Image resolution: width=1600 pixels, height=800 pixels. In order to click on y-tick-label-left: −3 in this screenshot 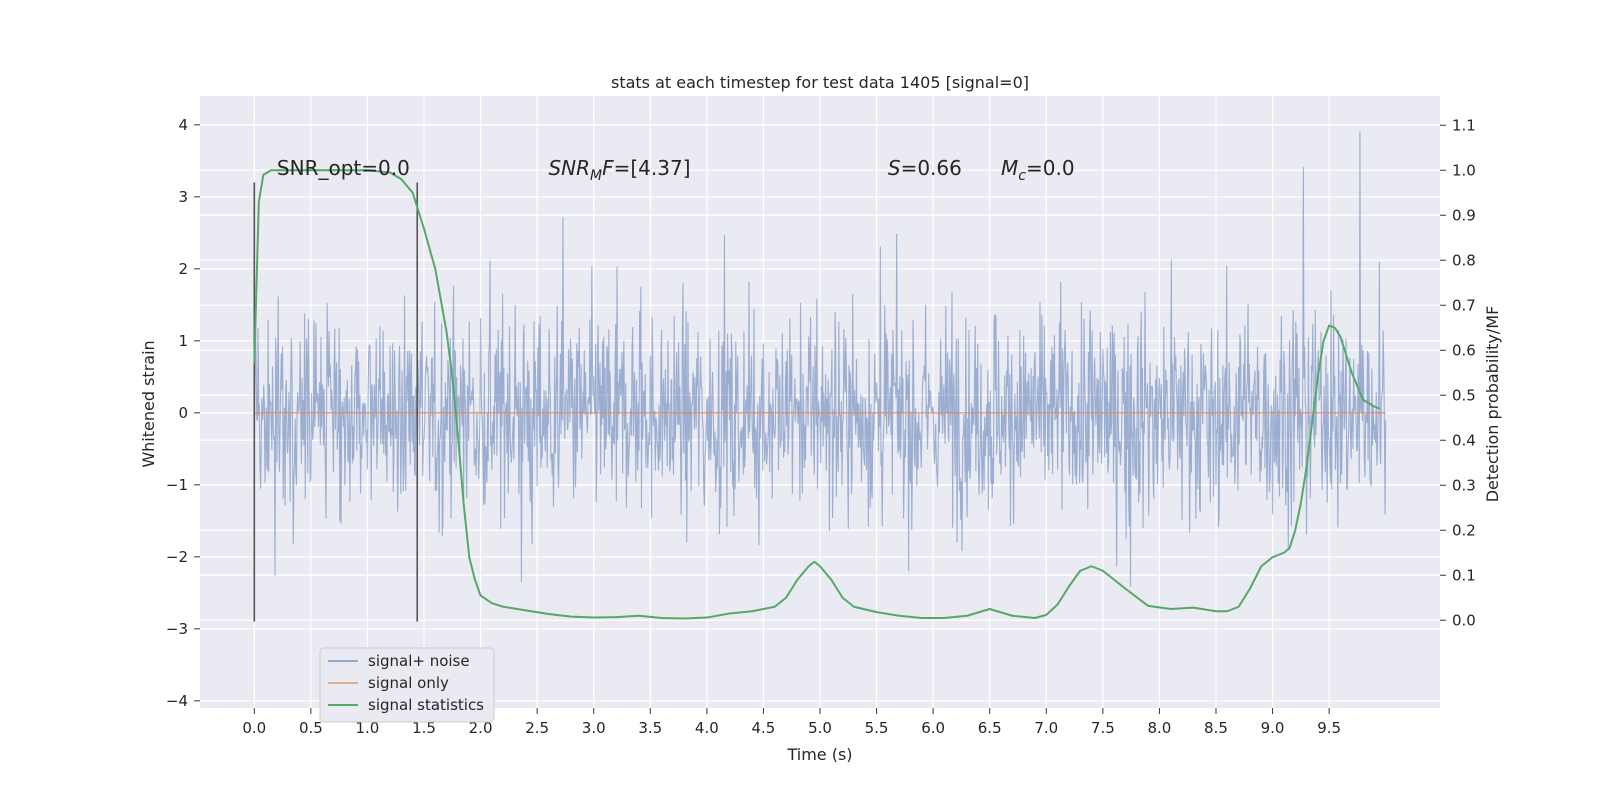, I will do `click(177, 629)`.